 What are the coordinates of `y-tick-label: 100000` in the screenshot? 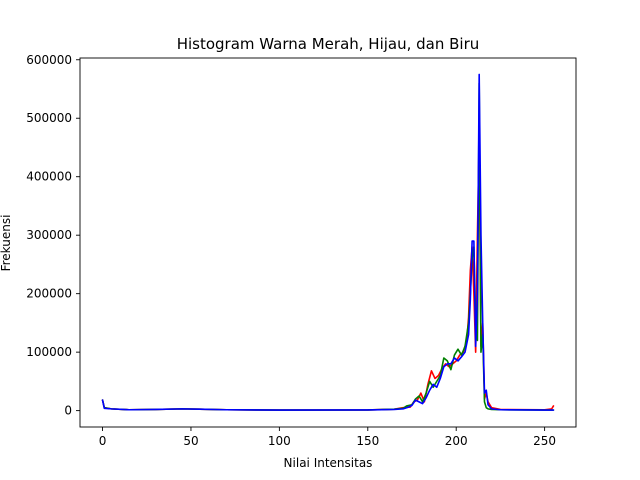 It's located at (49, 352).